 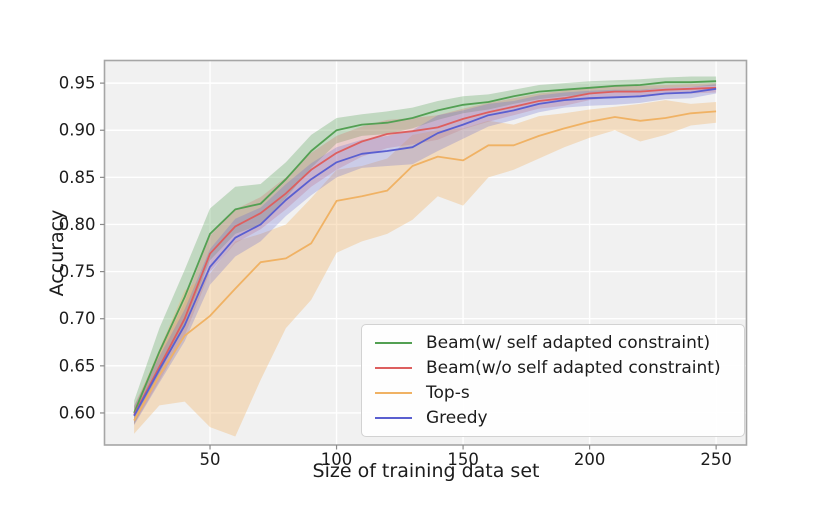 I want to click on x-tick-label: 150, so click(x=463, y=459).